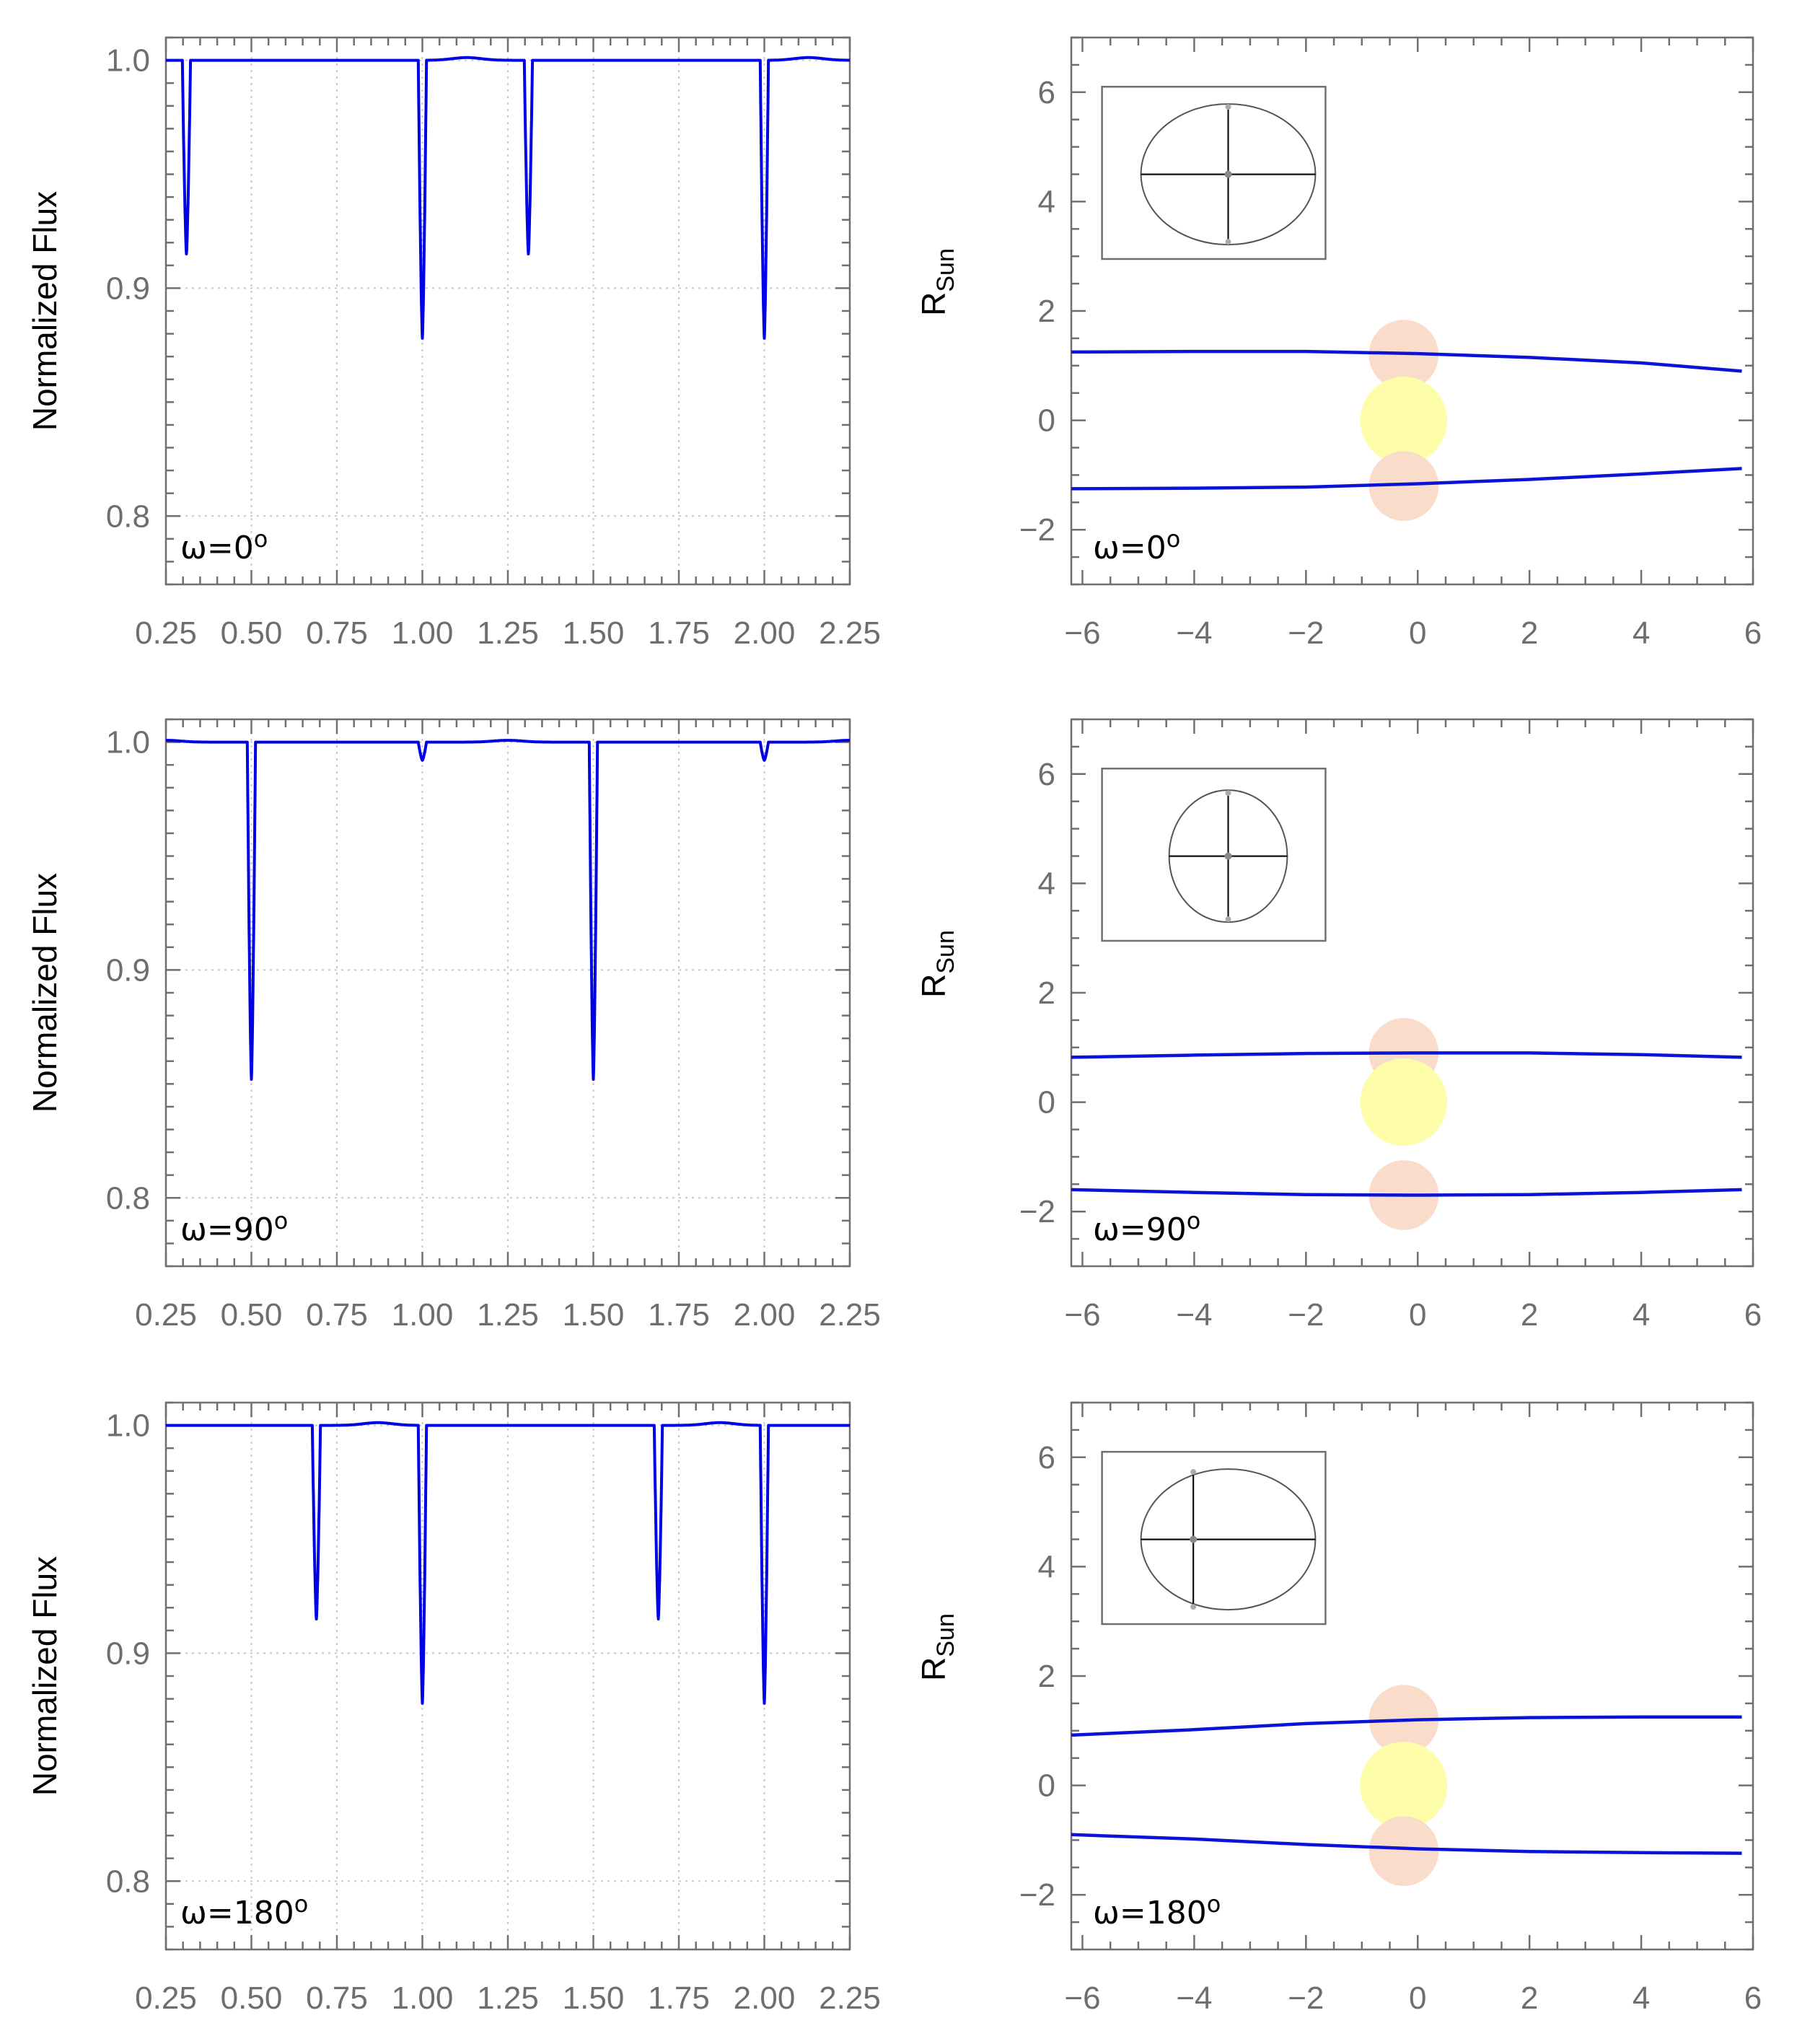 The width and height of the screenshot is (1797, 2044). I want to click on x-tick-label: 0.50, so click(252, 1998).